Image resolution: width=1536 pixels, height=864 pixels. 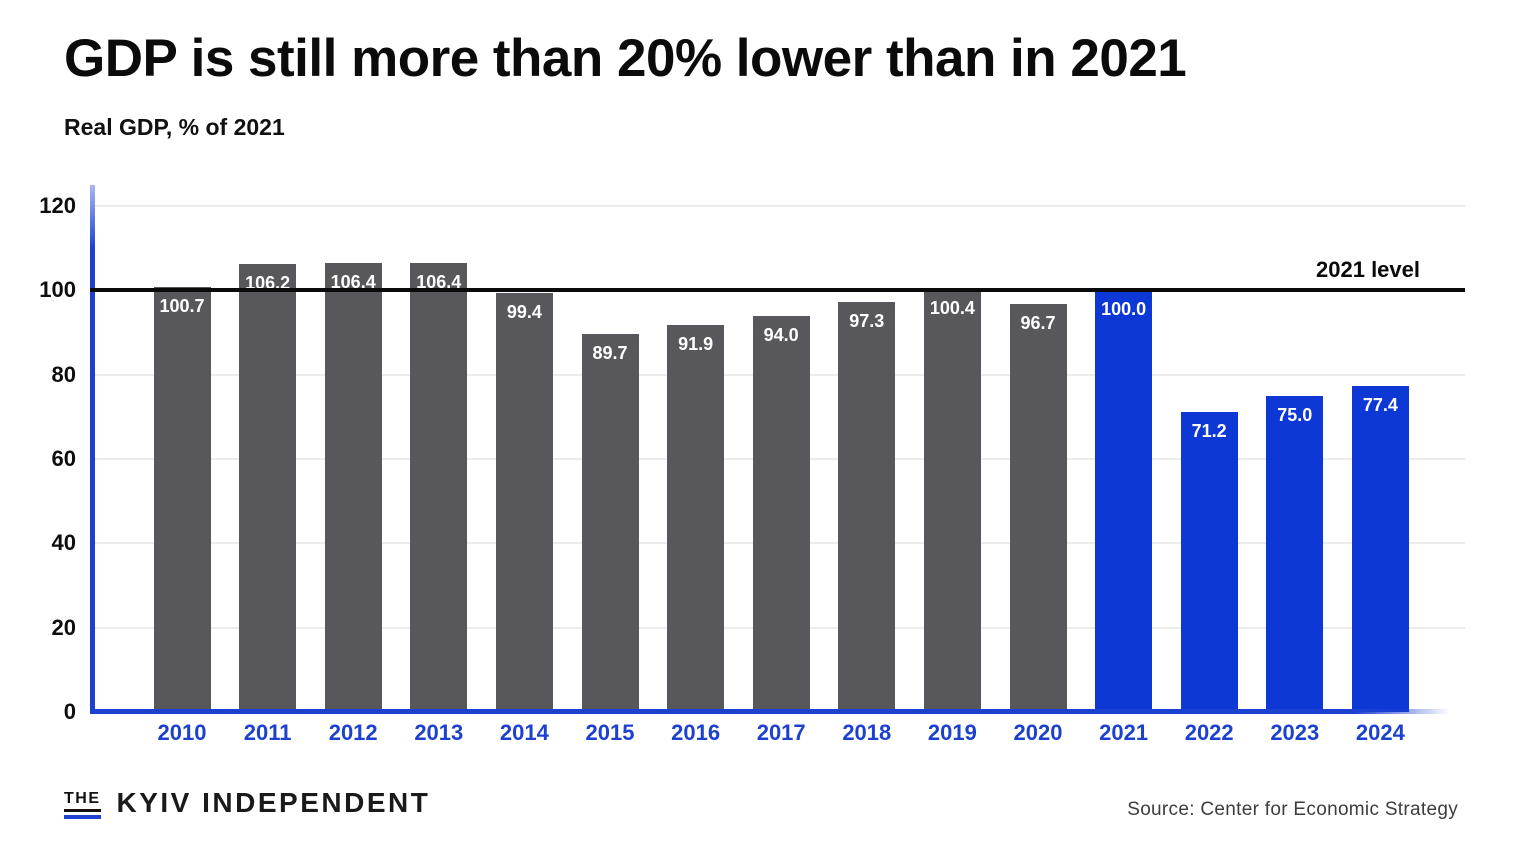 I want to click on logo-the-text: THE, so click(x=82, y=801).